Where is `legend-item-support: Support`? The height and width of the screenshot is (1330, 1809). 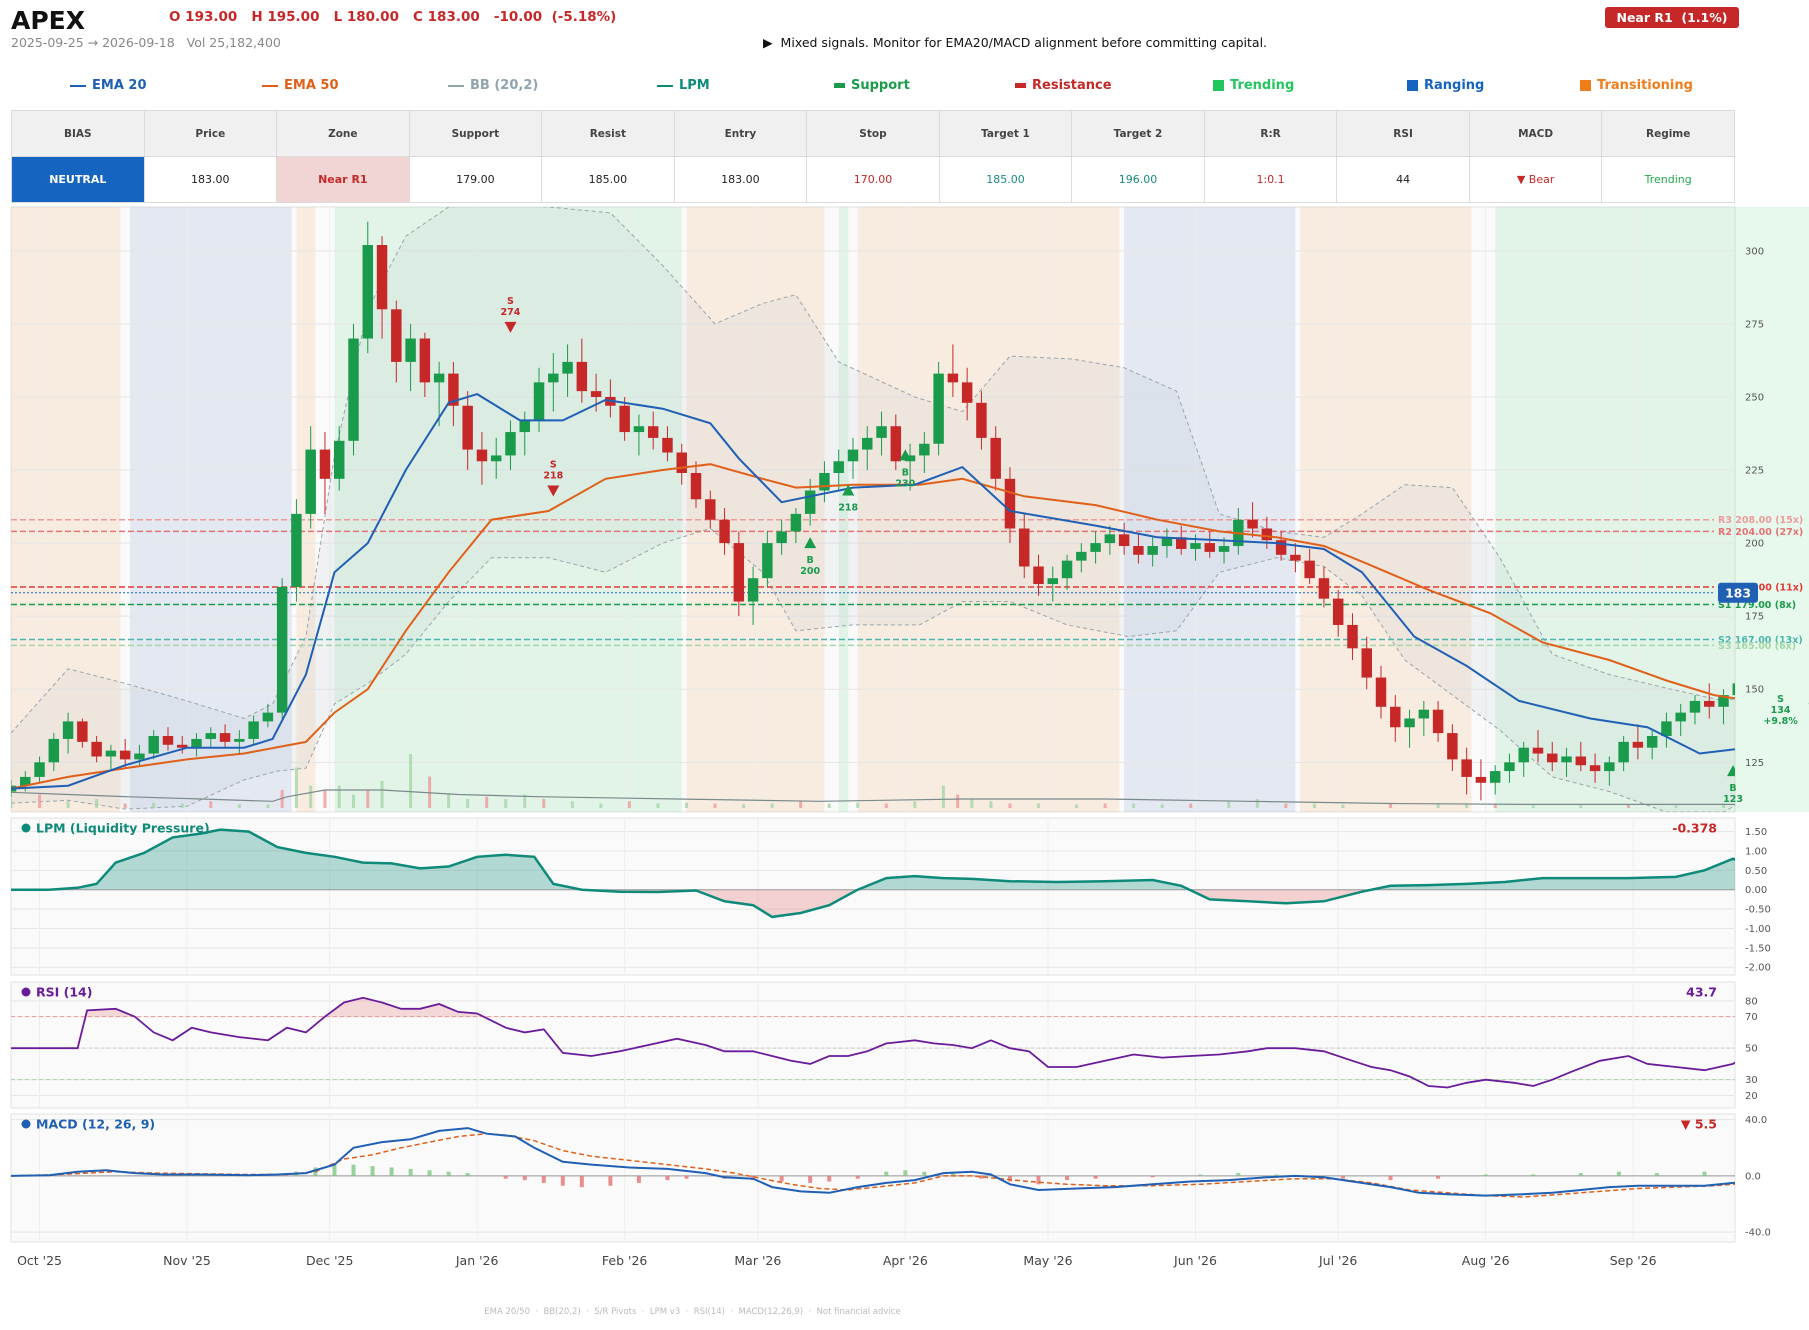
legend-item-support: Support is located at coordinates (872, 85).